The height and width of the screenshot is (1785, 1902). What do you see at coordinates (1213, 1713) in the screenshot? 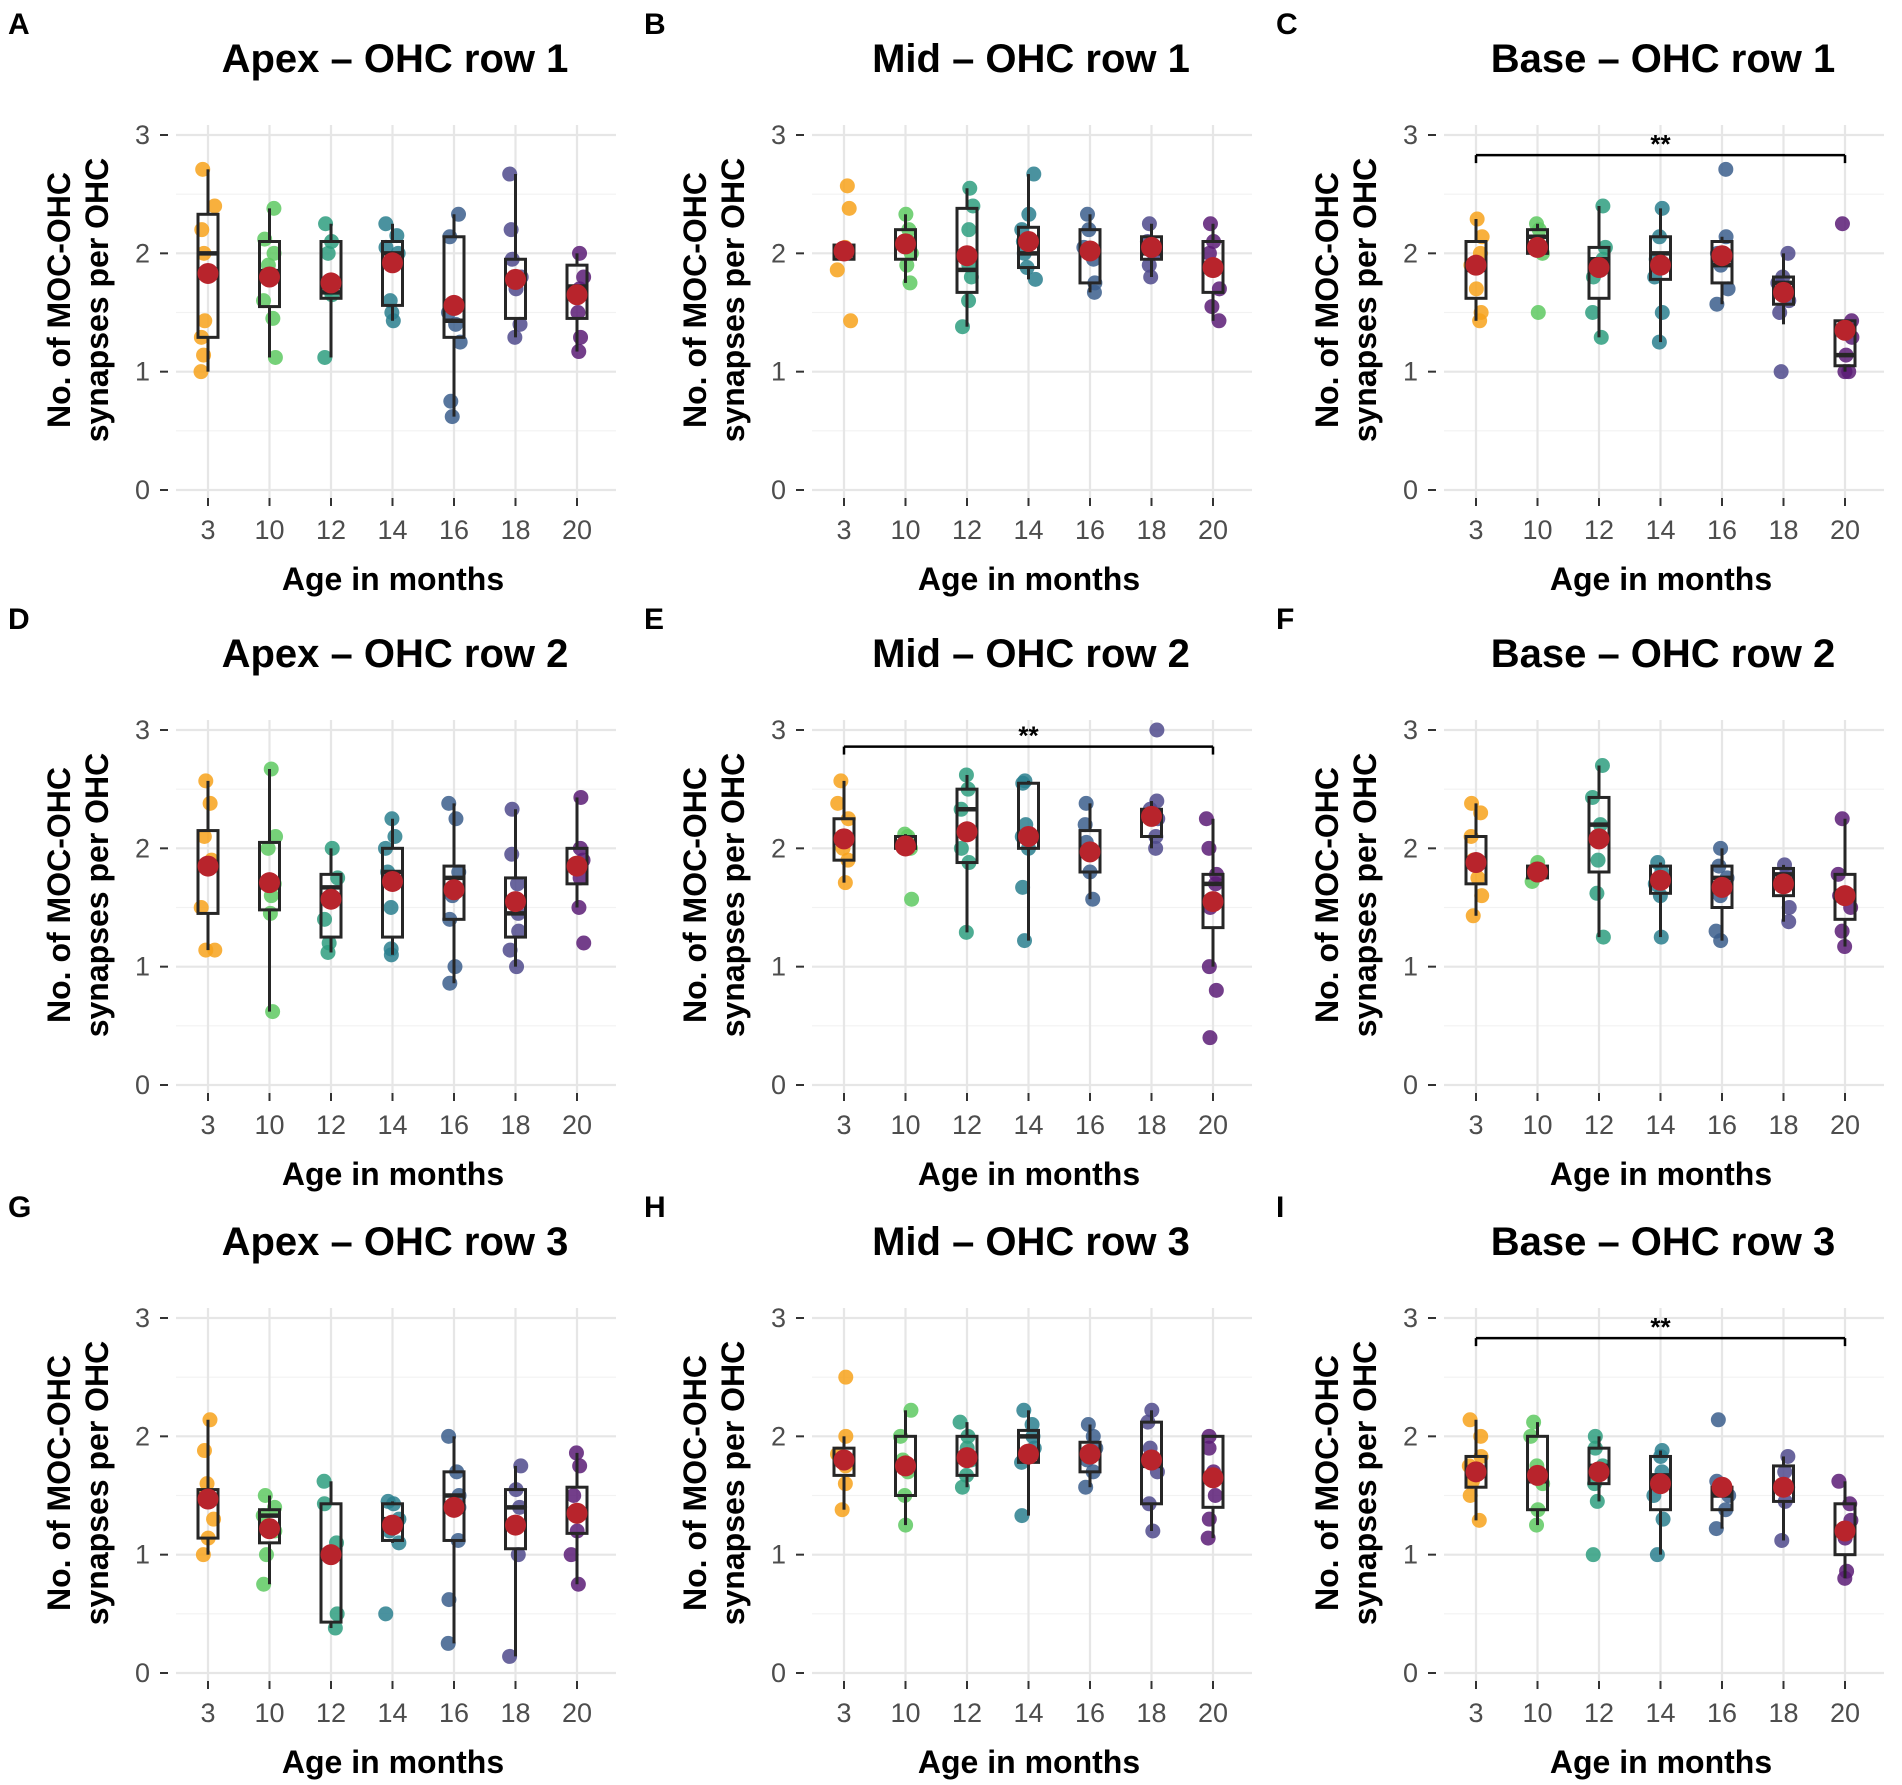
I see `x-tick-label: 20` at bounding box center [1213, 1713].